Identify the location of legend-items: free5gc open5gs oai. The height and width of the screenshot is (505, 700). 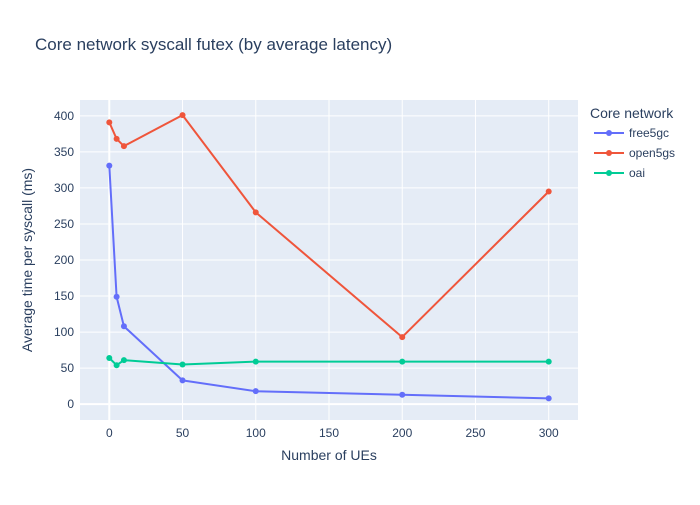
(634, 153).